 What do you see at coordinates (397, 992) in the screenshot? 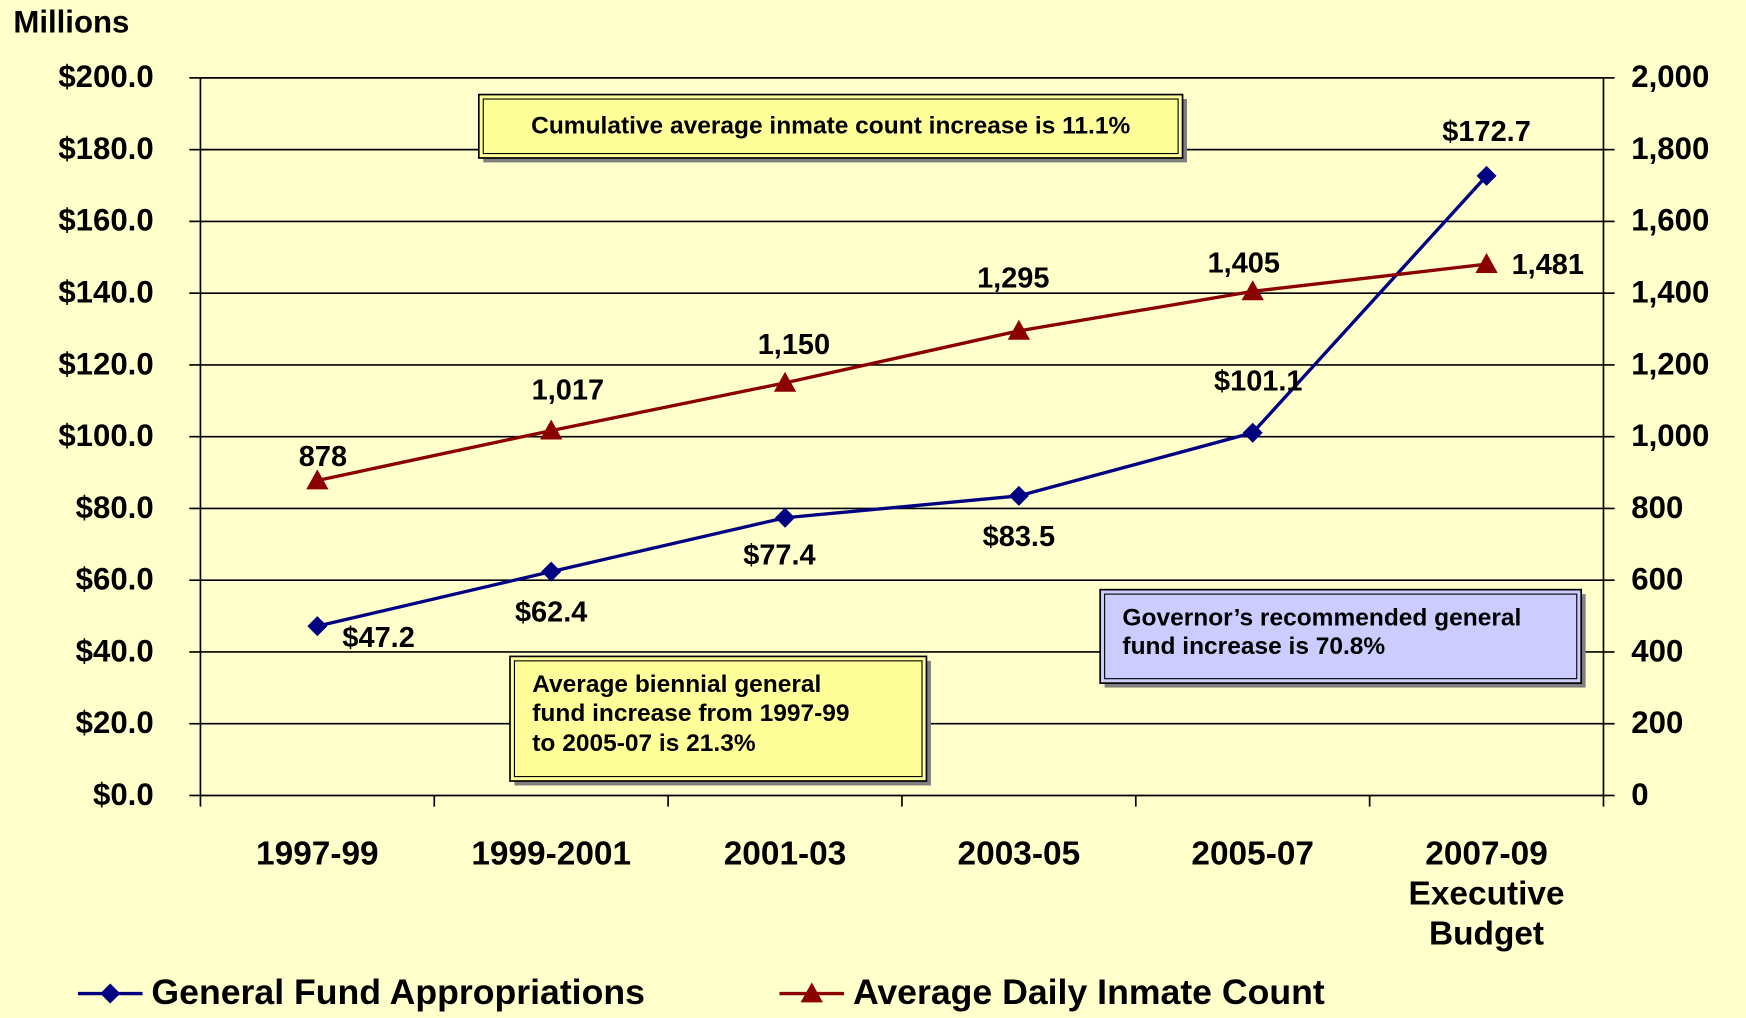
I see `legend-label: General Fund Appropriations` at bounding box center [397, 992].